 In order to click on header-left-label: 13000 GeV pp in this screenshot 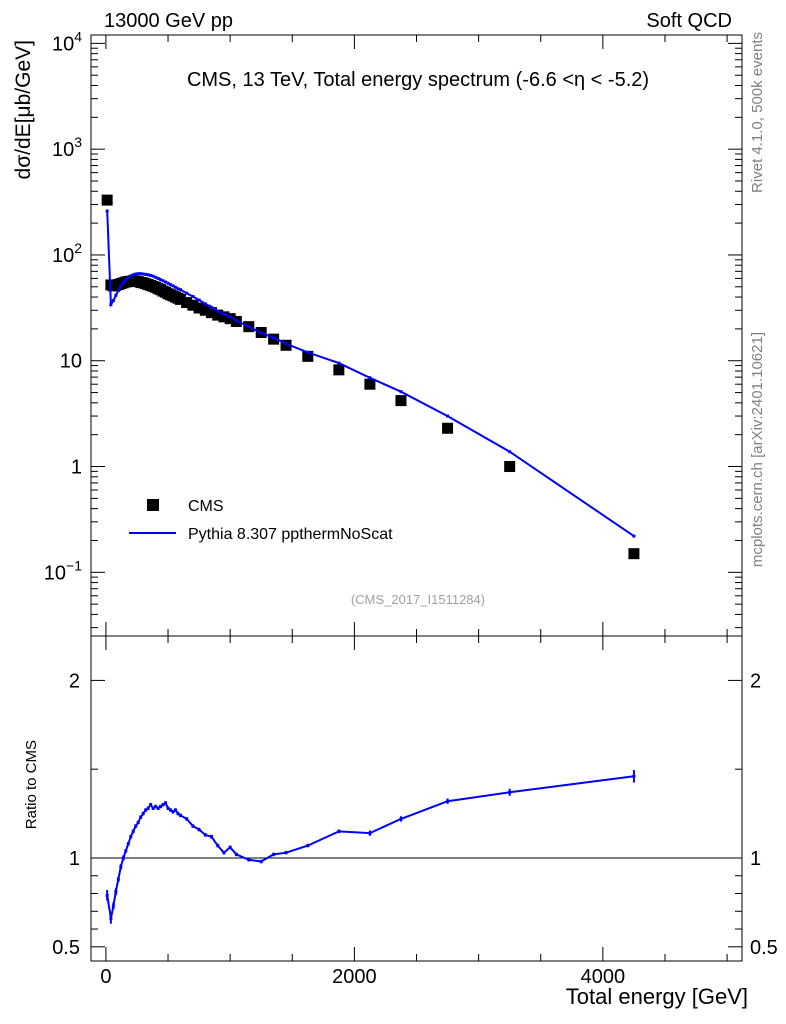, I will do `click(168, 21)`.